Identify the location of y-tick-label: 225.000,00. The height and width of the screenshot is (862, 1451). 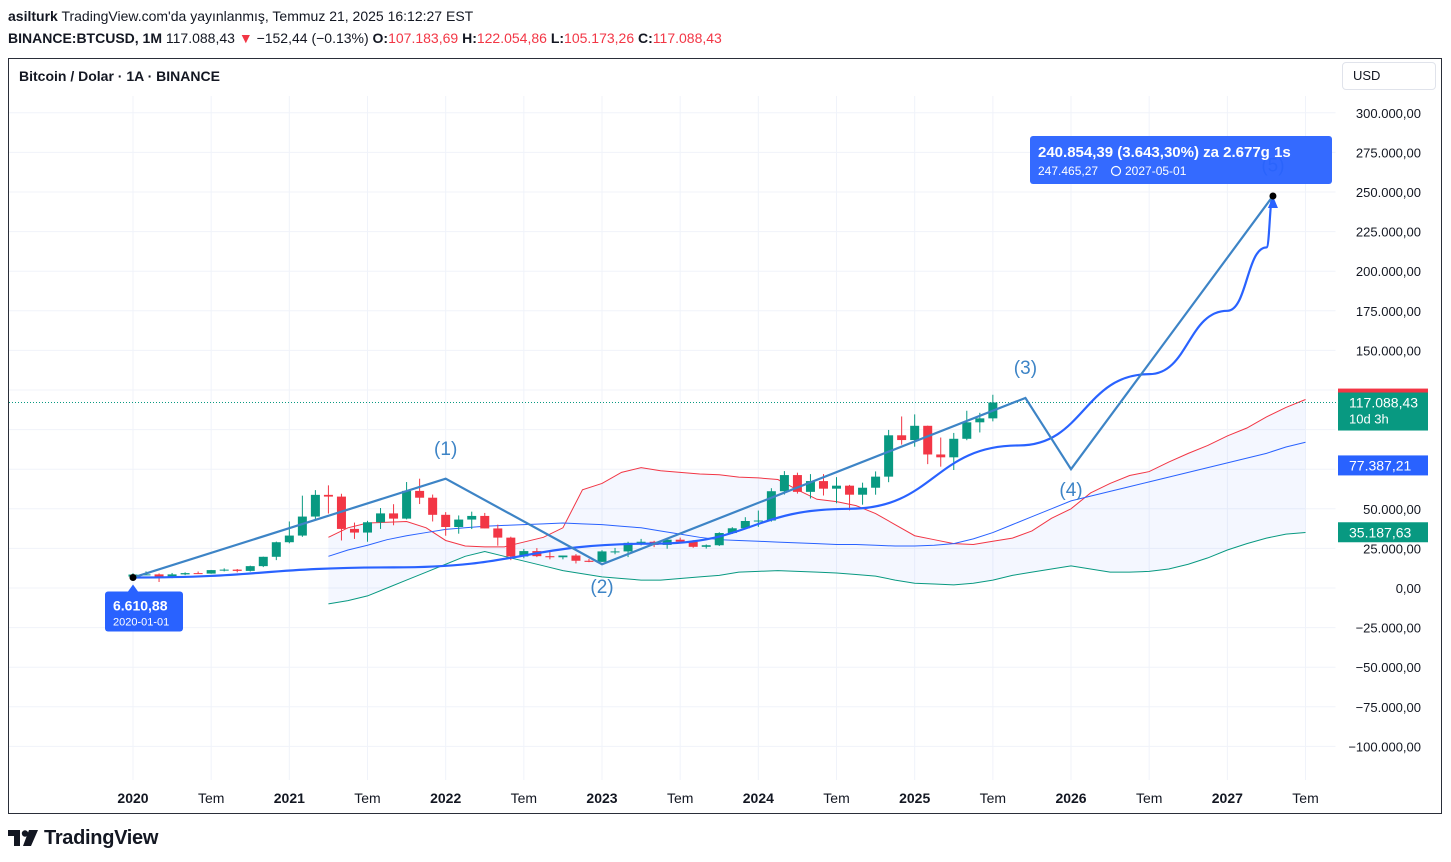
(1388, 232).